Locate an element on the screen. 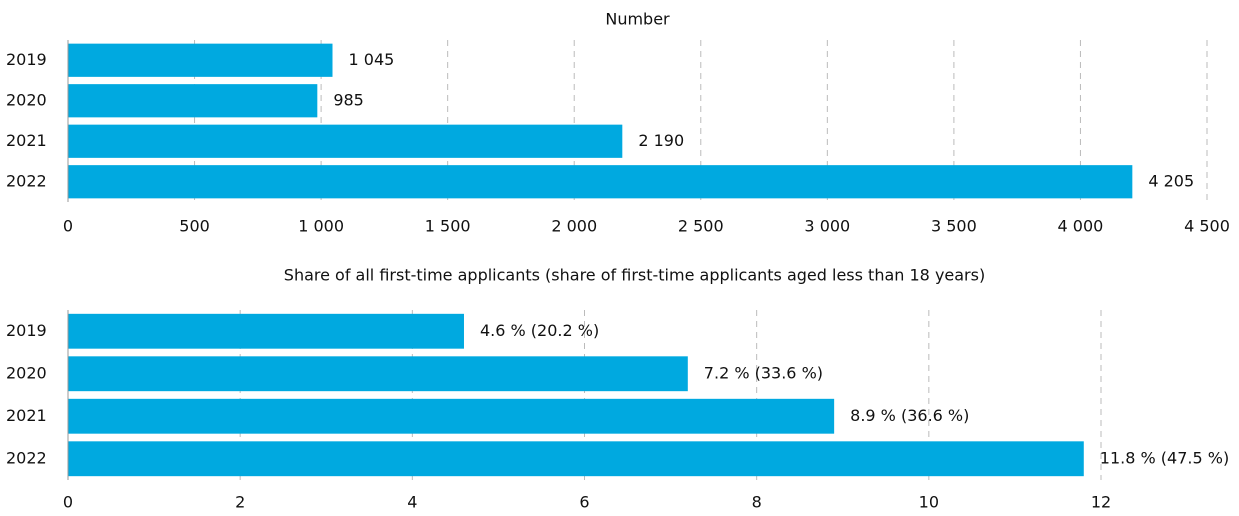 This screenshot has height=516, width=1239. data-label: 11.8 % (47.5 %) is located at coordinates (1164, 457).